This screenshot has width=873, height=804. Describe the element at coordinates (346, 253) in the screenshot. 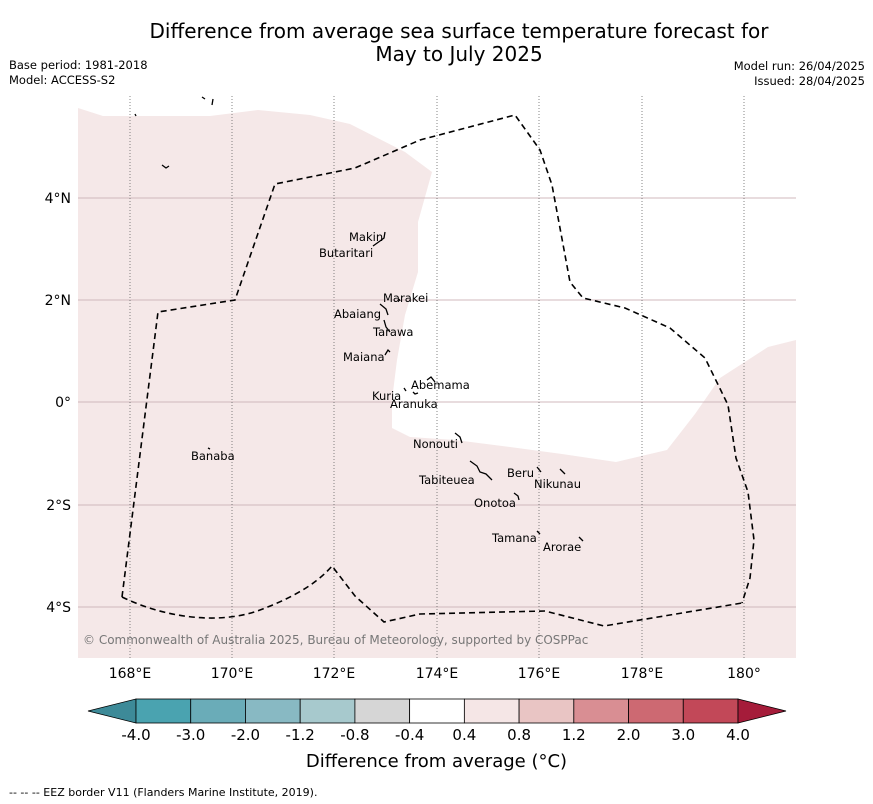

I see `place-butaritari: Butaritari` at that location.